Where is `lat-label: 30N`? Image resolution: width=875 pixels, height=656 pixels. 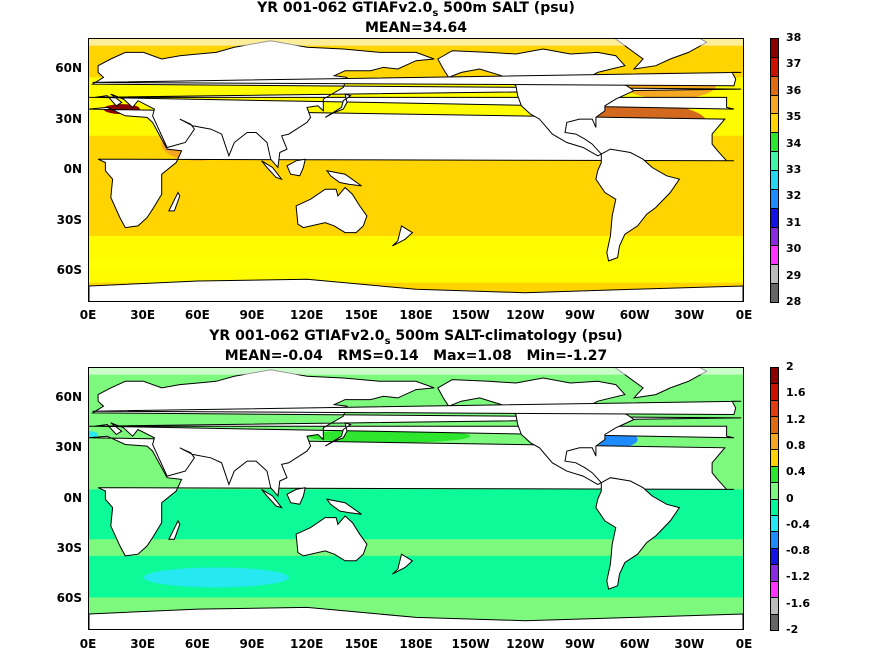
lat-label: 30N is located at coordinates (68, 447).